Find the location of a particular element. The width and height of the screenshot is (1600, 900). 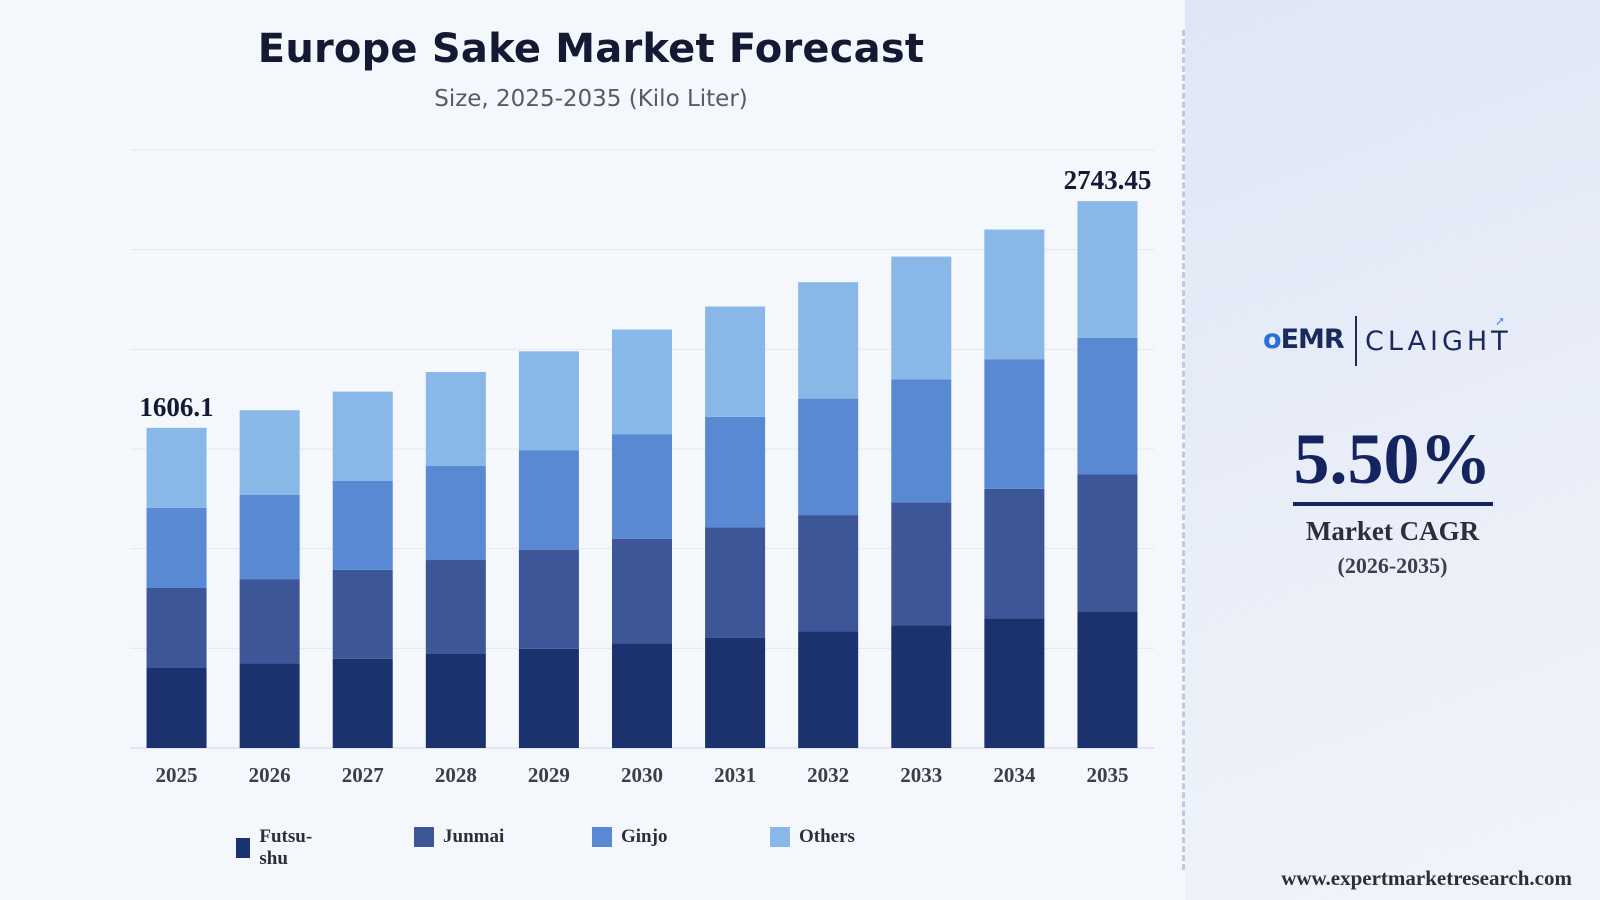

x-tick-label: 2025 is located at coordinates (177, 775).